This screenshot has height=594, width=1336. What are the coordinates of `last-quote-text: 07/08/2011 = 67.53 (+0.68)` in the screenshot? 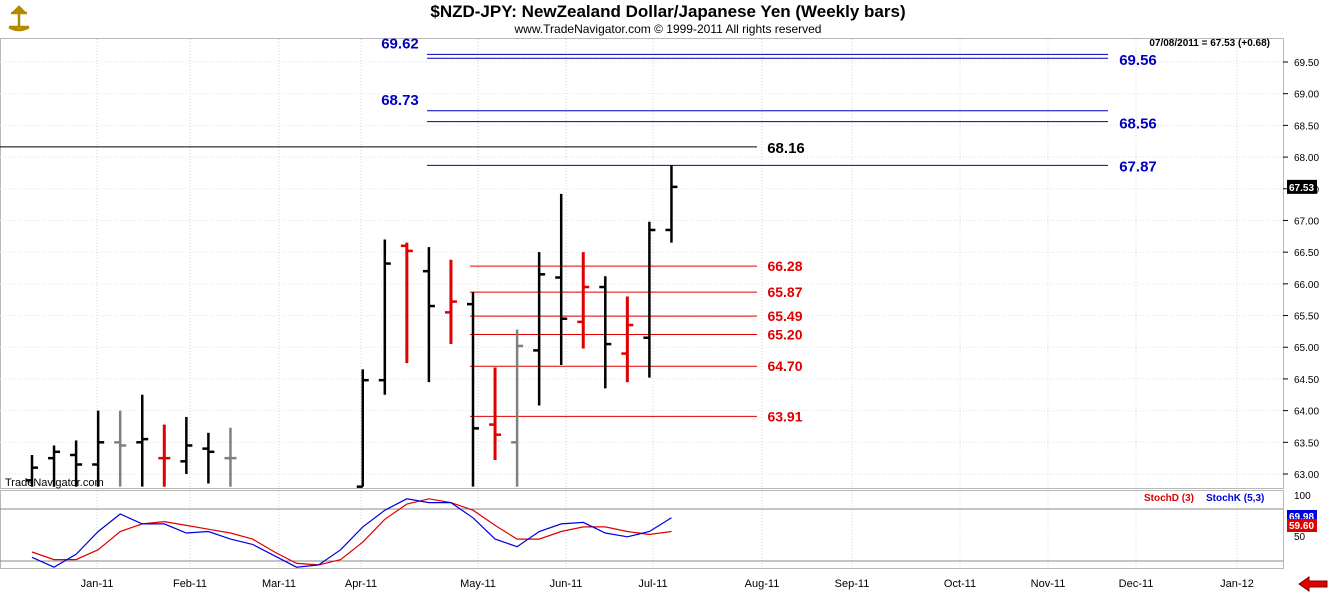 It's located at (1209, 43).